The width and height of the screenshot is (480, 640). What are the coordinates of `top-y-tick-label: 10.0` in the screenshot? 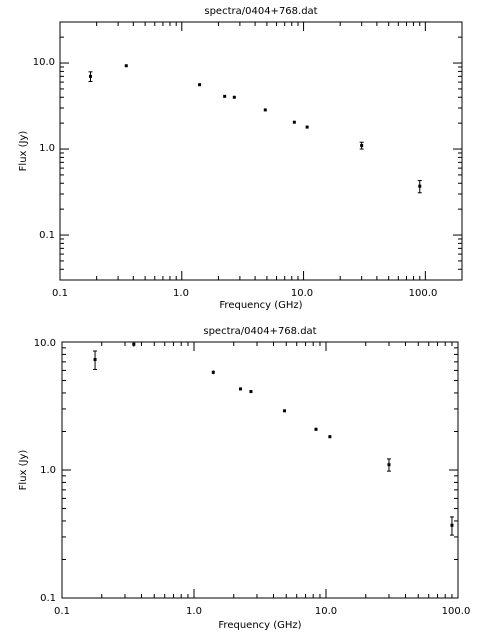 It's located at (44, 62).